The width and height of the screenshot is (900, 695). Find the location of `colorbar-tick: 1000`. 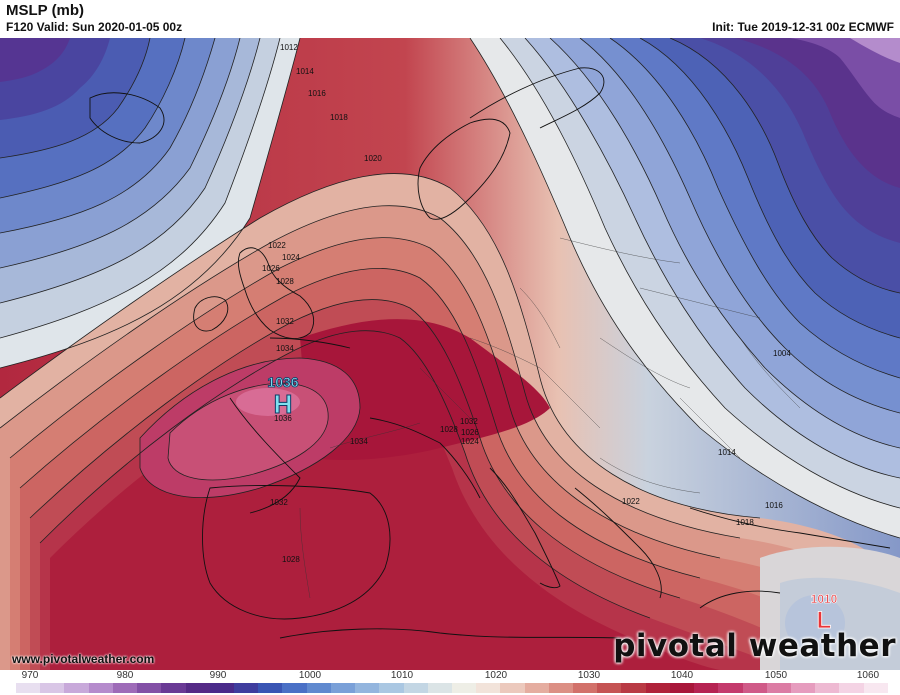

colorbar-tick: 1000 is located at coordinates (310, 675).